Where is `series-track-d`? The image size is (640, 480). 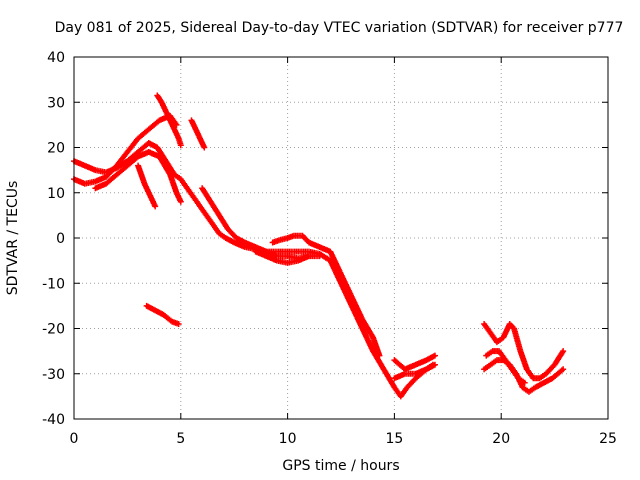 series-track-d is located at coordinates (138, 177).